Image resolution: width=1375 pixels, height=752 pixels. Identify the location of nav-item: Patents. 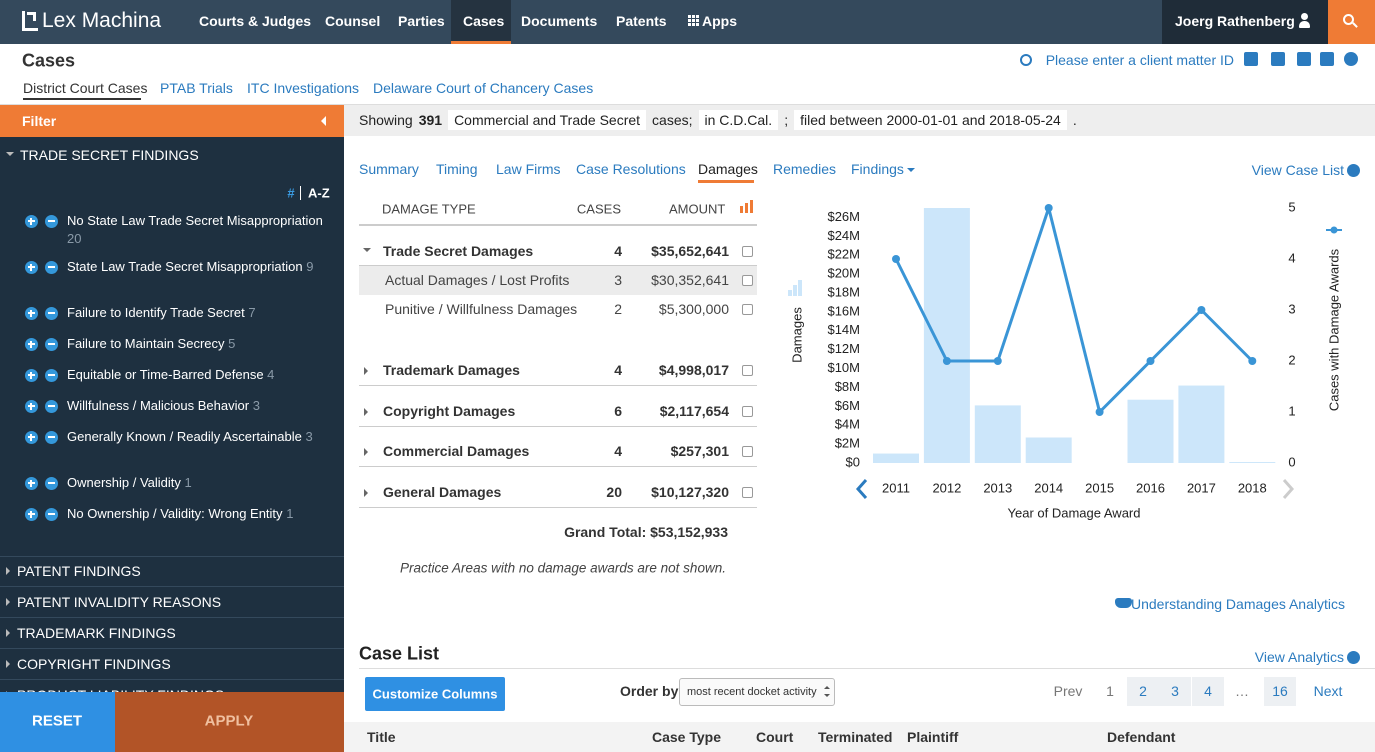
(641, 21).